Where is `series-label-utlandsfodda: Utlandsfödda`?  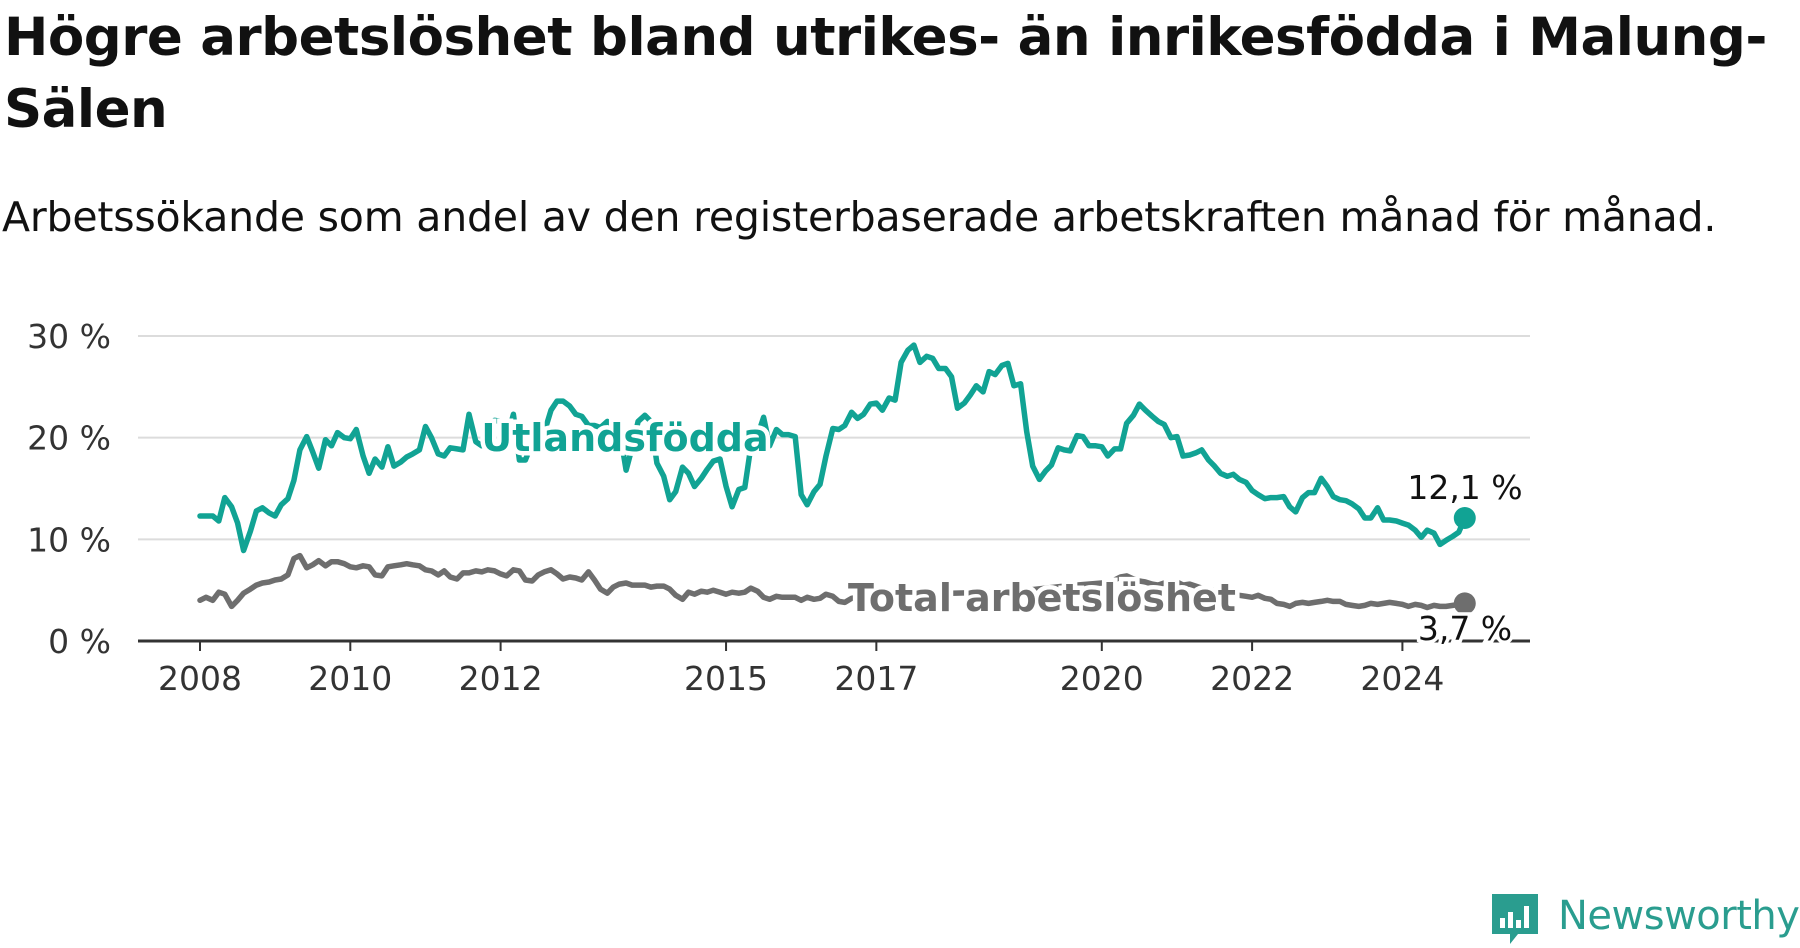
series-label-utlandsfodda: Utlandsfödda is located at coordinates (624, 438).